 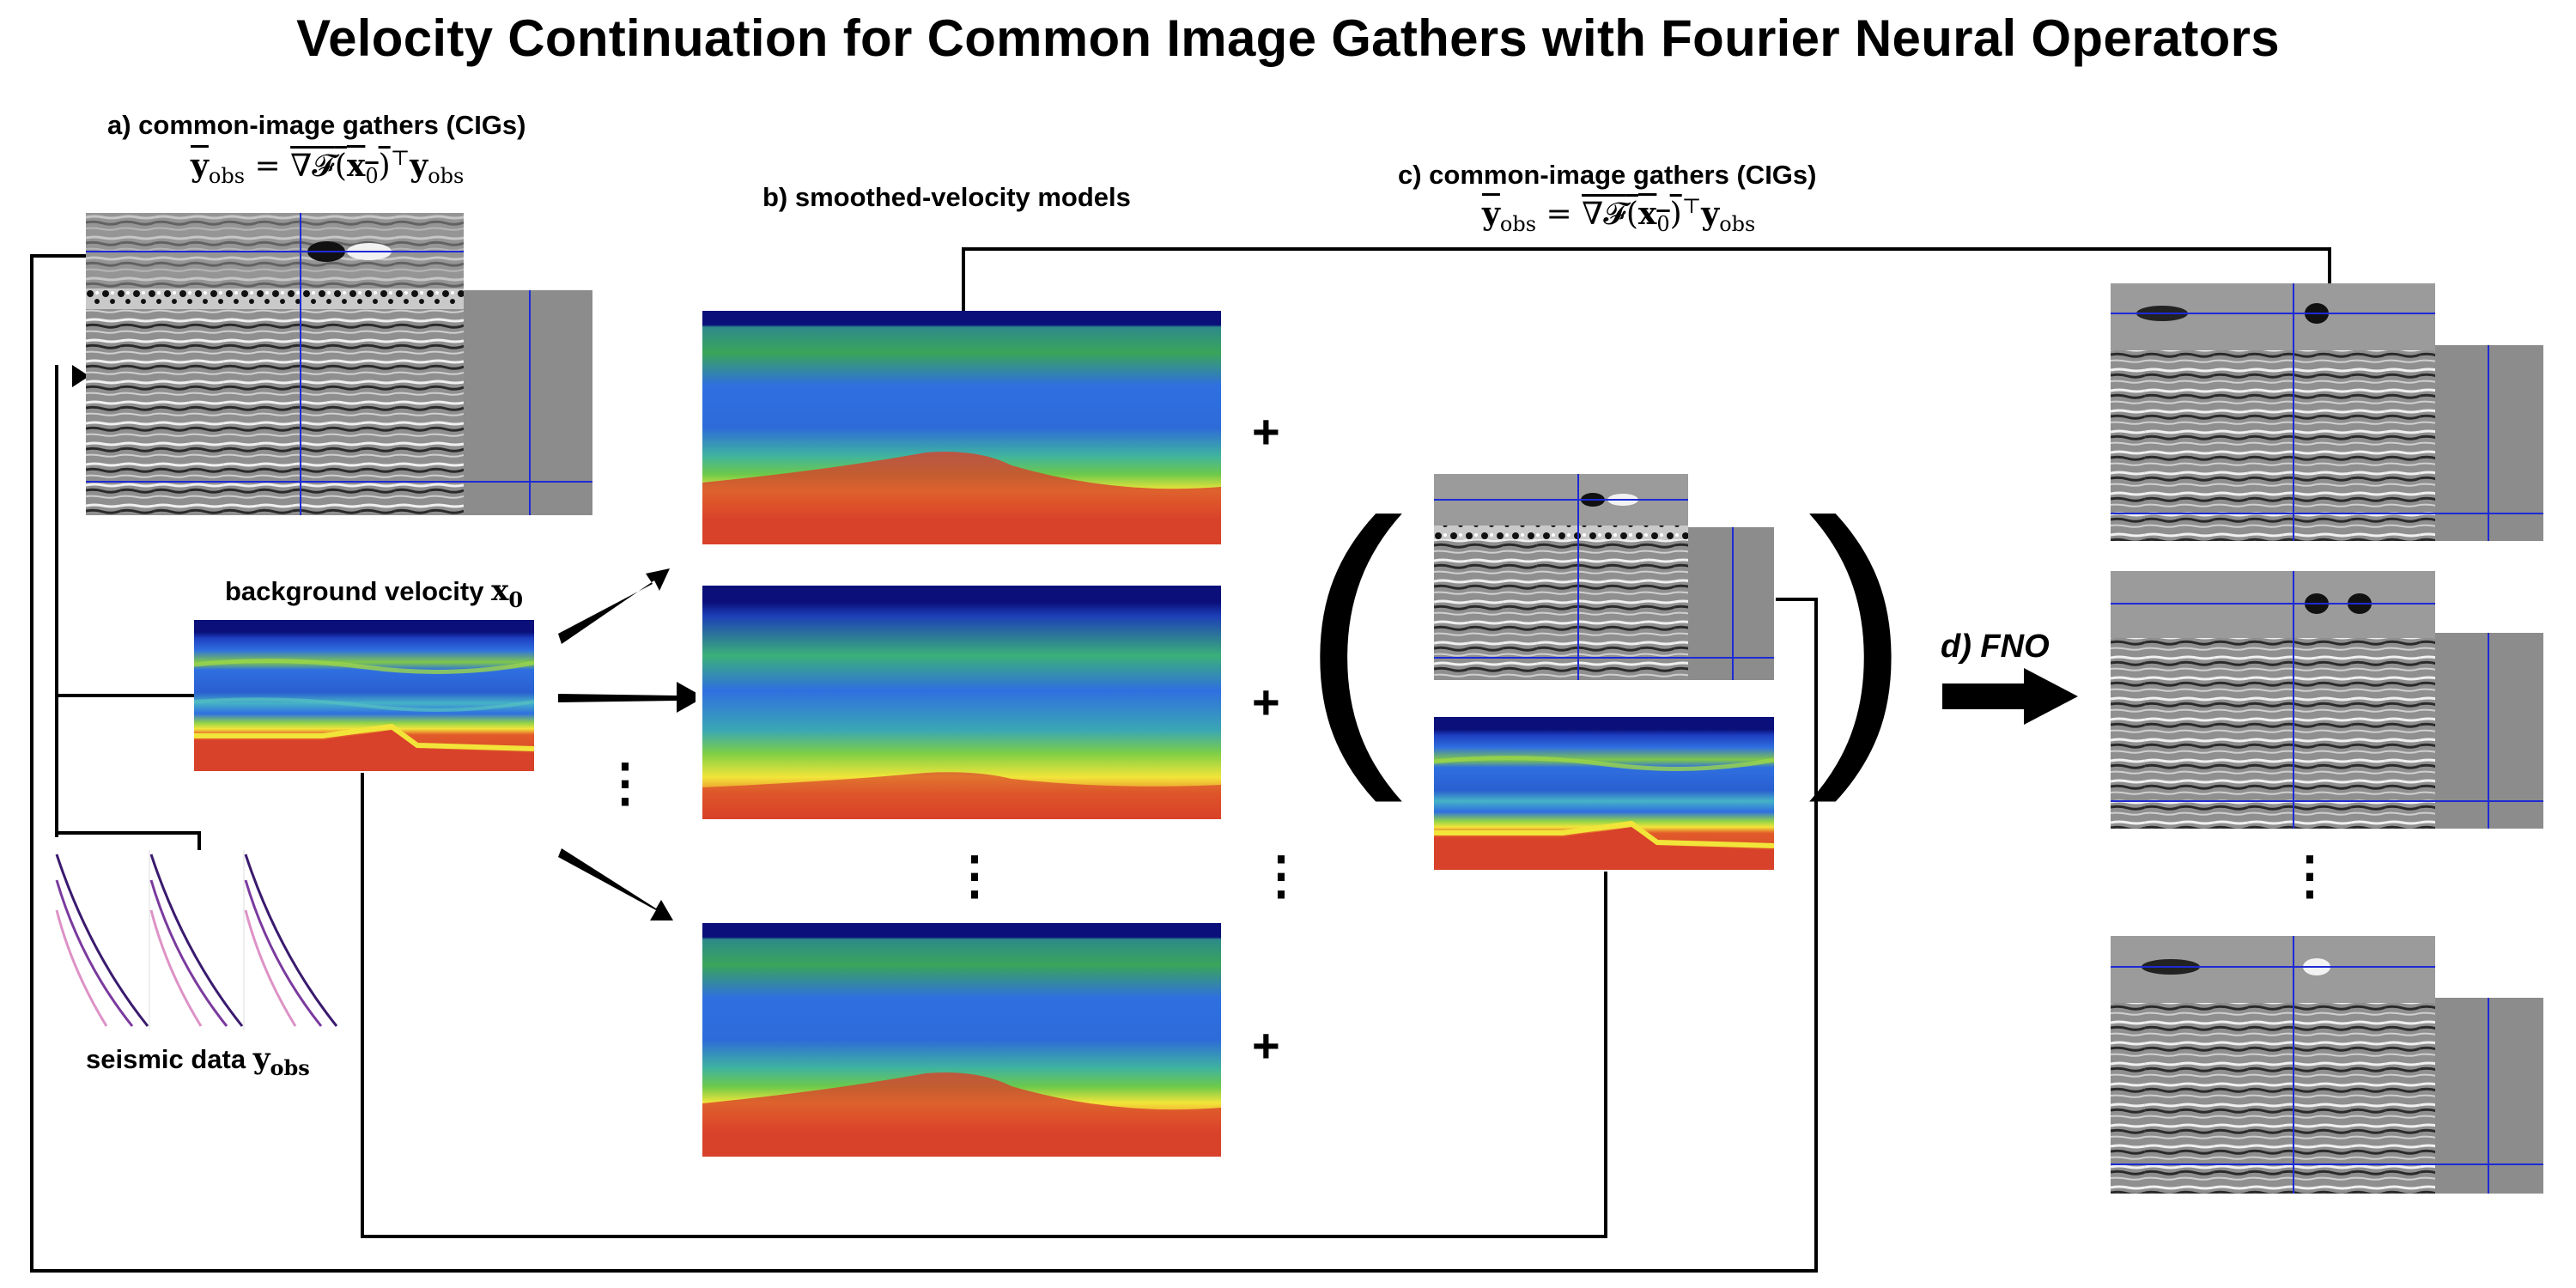 I want to click on panel-d-label: d) FNO, so click(x=1996, y=647).